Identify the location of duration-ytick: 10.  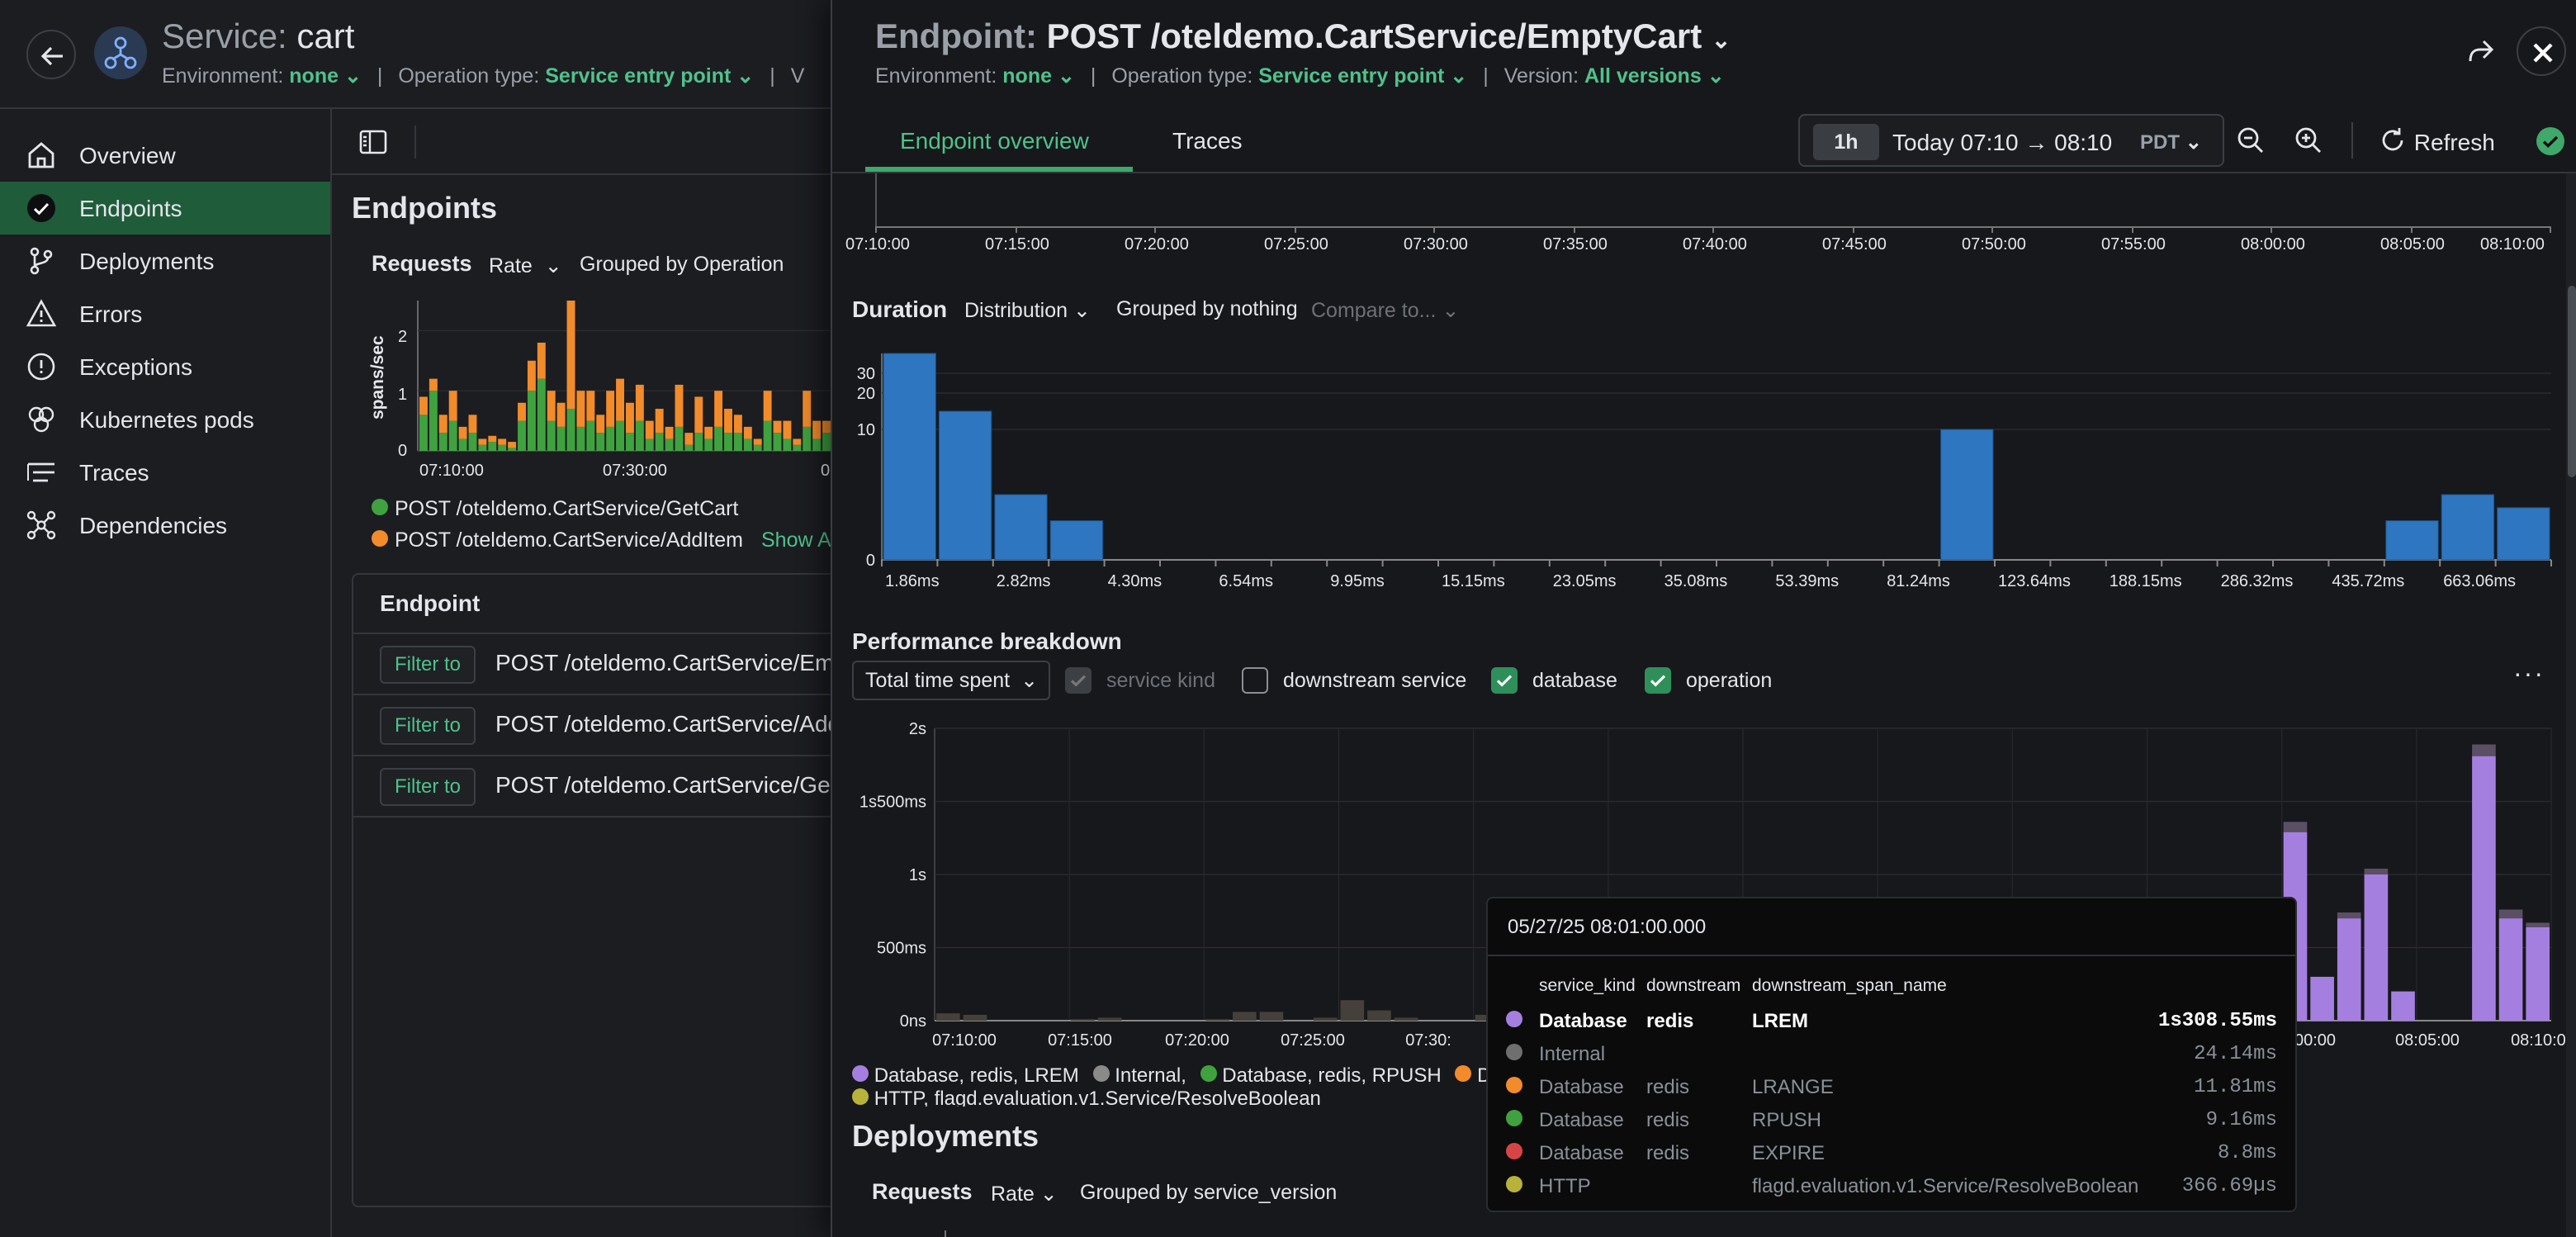
(866, 430).